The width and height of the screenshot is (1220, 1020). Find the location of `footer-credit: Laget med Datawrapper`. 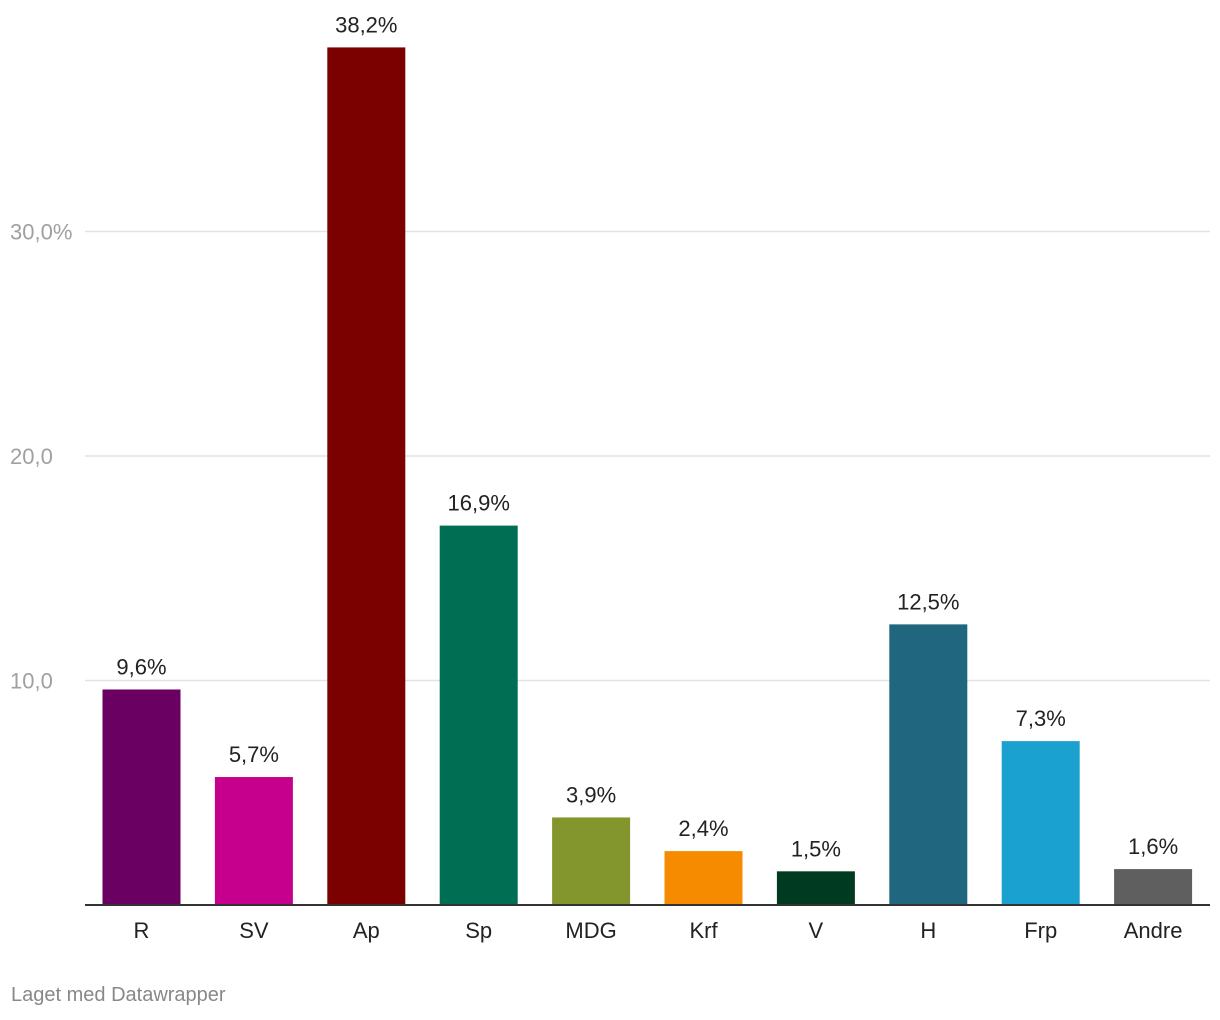

footer-credit: Laget med Datawrapper is located at coordinates (118, 995).